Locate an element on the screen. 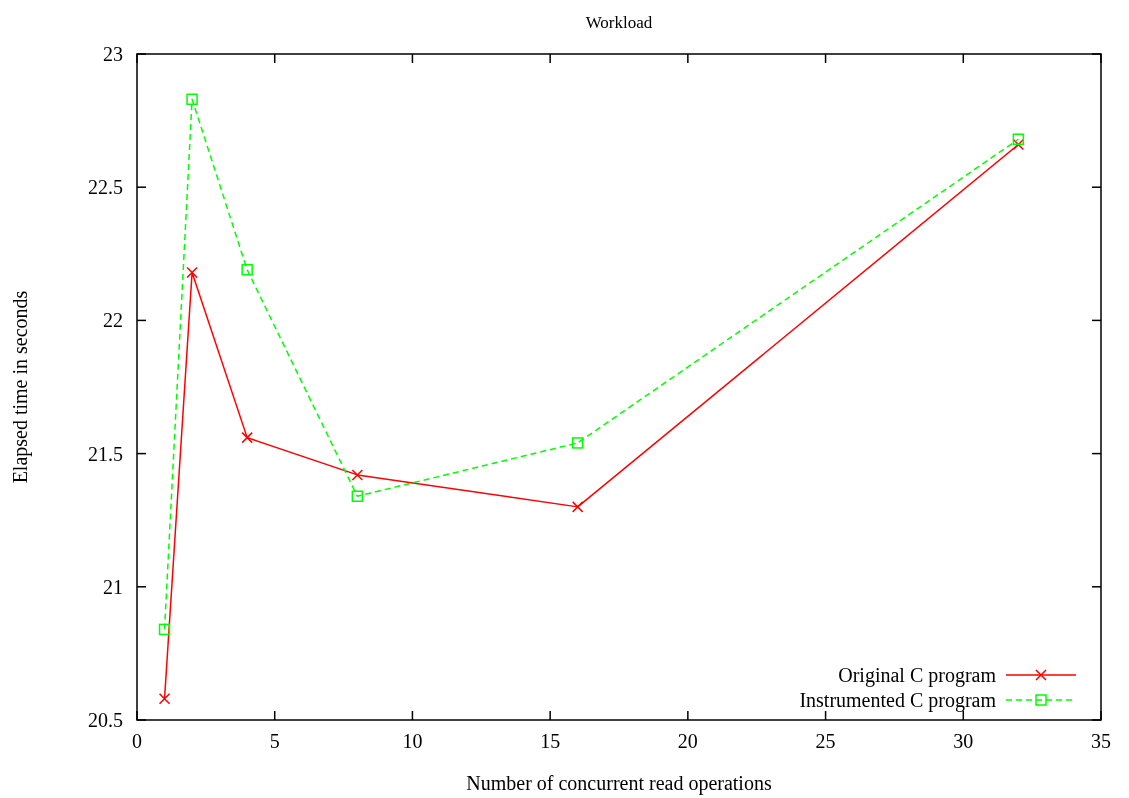  x-tick-label: 20 is located at coordinates (687, 741).